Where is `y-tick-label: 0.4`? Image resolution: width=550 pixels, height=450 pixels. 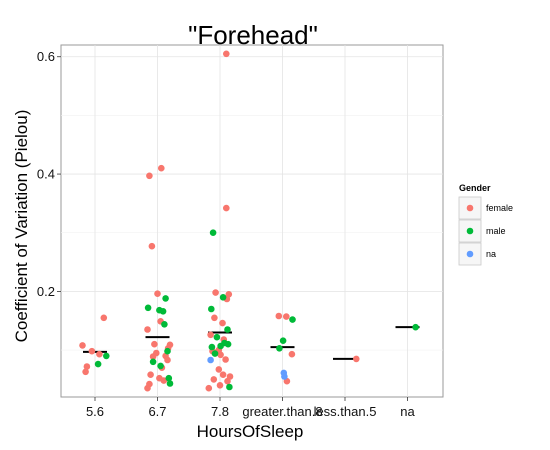
y-tick-label: 0.4 is located at coordinates (46, 174).